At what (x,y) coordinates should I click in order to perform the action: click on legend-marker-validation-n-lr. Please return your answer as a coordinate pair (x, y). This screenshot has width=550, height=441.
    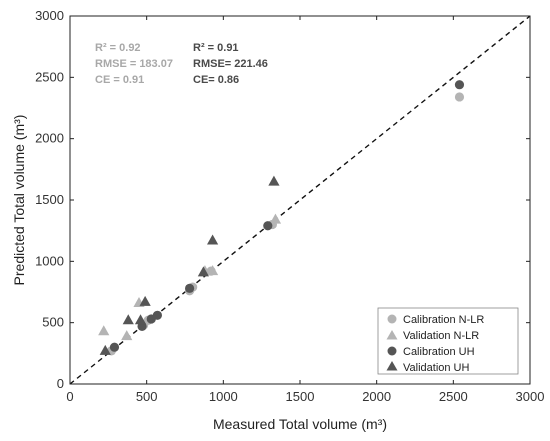
    Looking at the image, I should click on (392, 335).